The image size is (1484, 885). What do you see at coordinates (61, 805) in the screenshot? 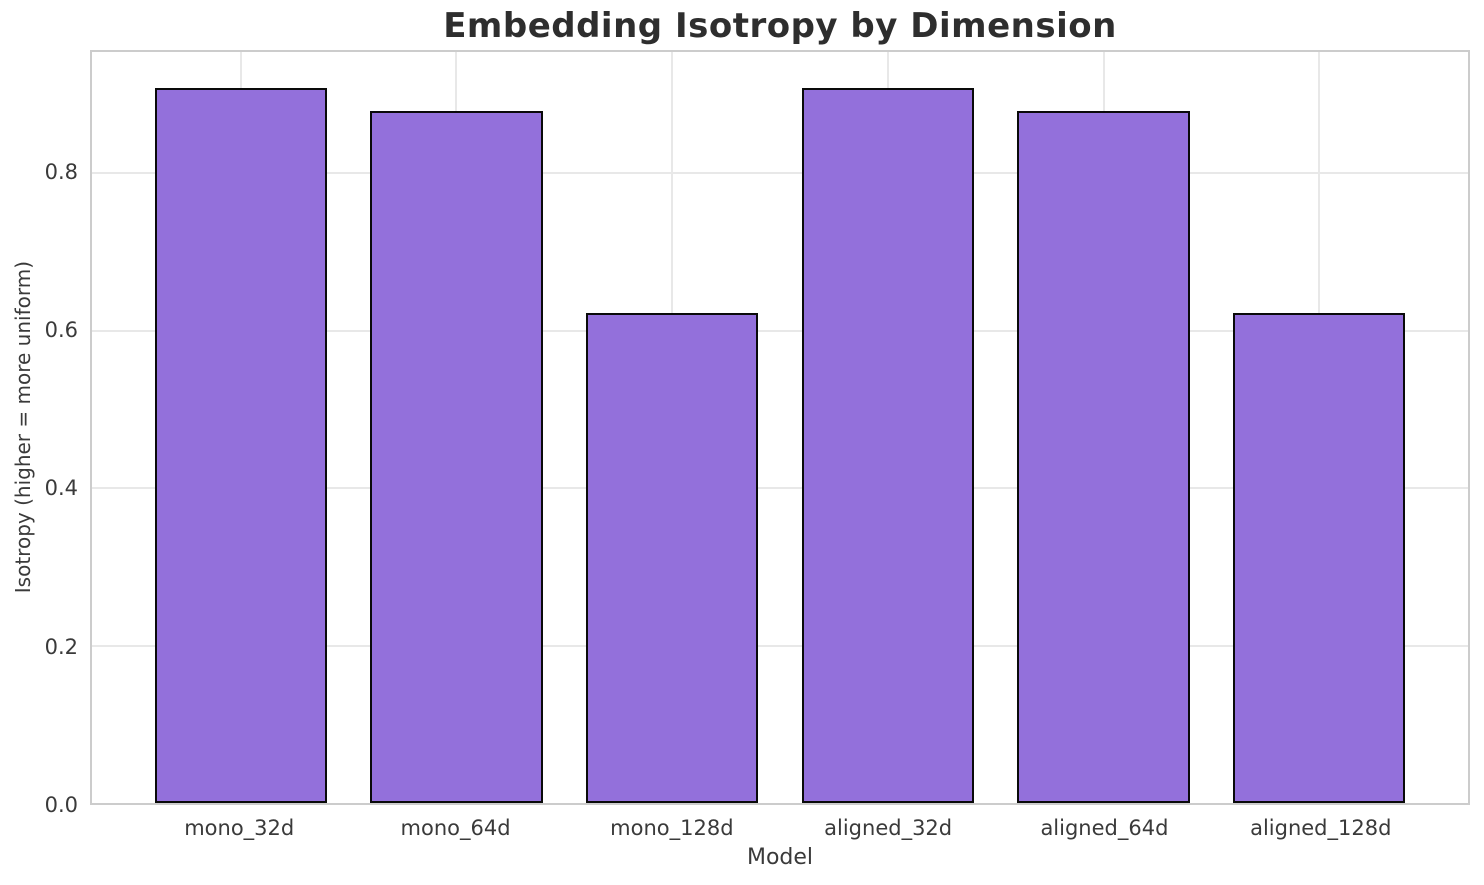
I see `y-tick-label: 0.0` at bounding box center [61, 805].